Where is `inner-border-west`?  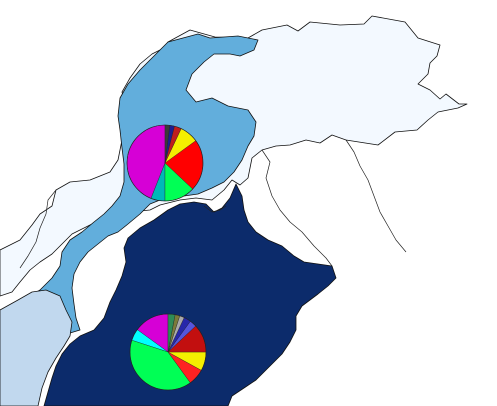 inner-border-west is located at coordinates (38, 229).